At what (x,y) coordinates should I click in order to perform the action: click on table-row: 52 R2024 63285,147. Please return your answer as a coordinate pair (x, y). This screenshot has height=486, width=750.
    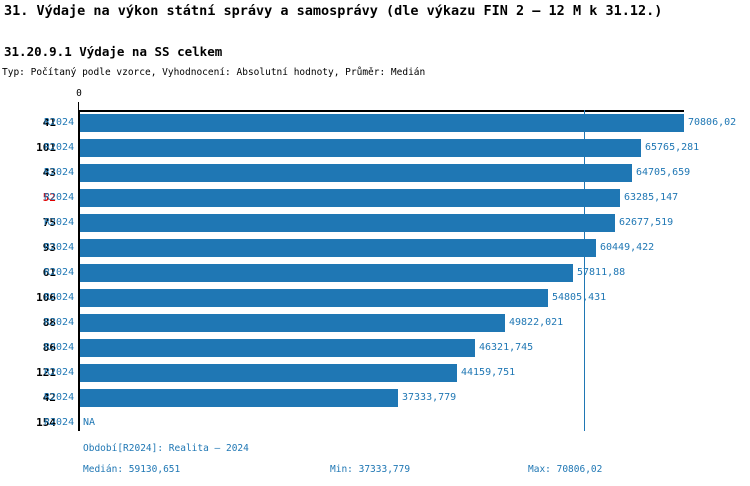
    Looking at the image, I should click on (375, 199).